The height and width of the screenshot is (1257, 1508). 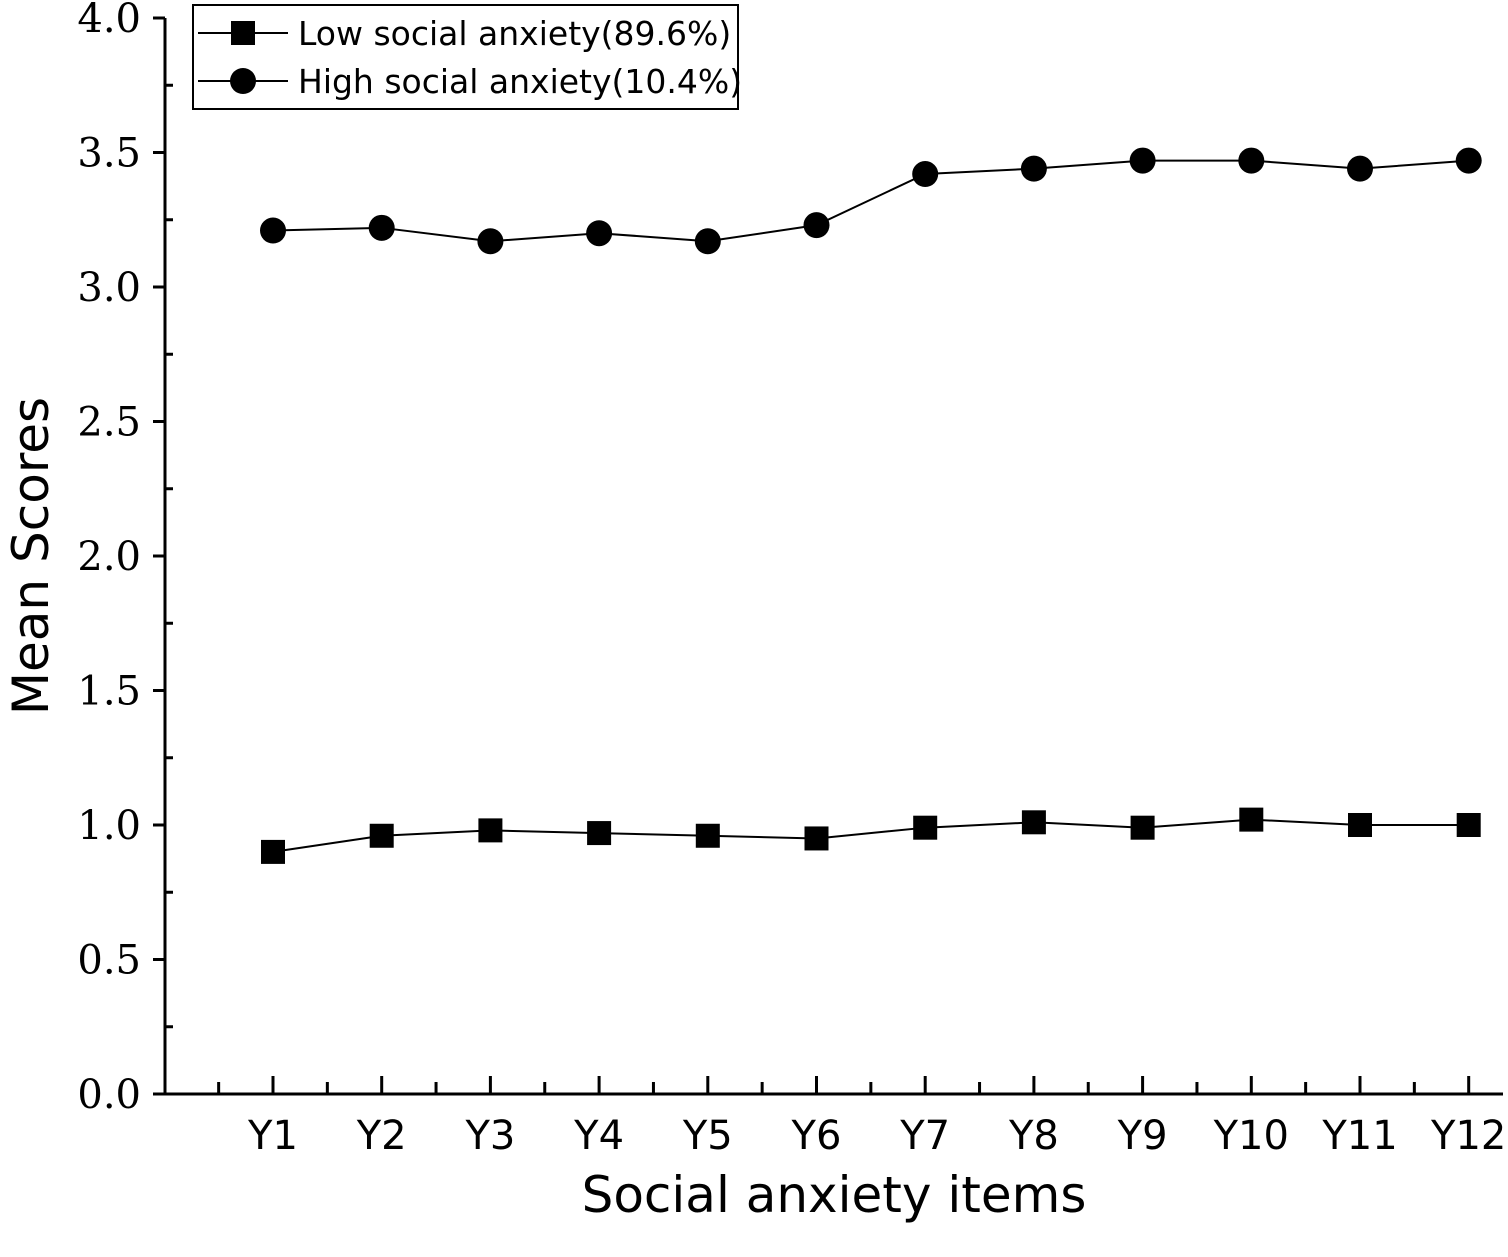 What do you see at coordinates (109, 1095) in the screenshot?
I see `y-tick-label: 0.0` at bounding box center [109, 1095].